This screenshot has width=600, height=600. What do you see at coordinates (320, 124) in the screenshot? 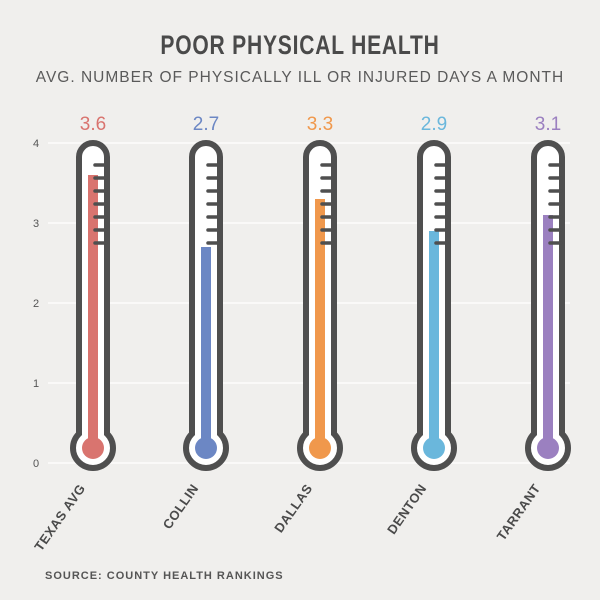
I see `data-label: 3.3` at bounding box center [320, 124].